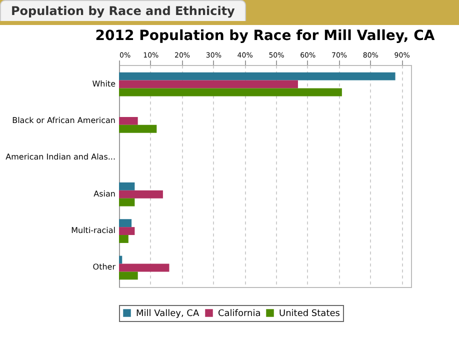 The width and height of the screenshot is (459, 342). Describe the element at coordinates (93, 231) in the screenshot. I see `y-tick-label: Multi-racial` at that location.